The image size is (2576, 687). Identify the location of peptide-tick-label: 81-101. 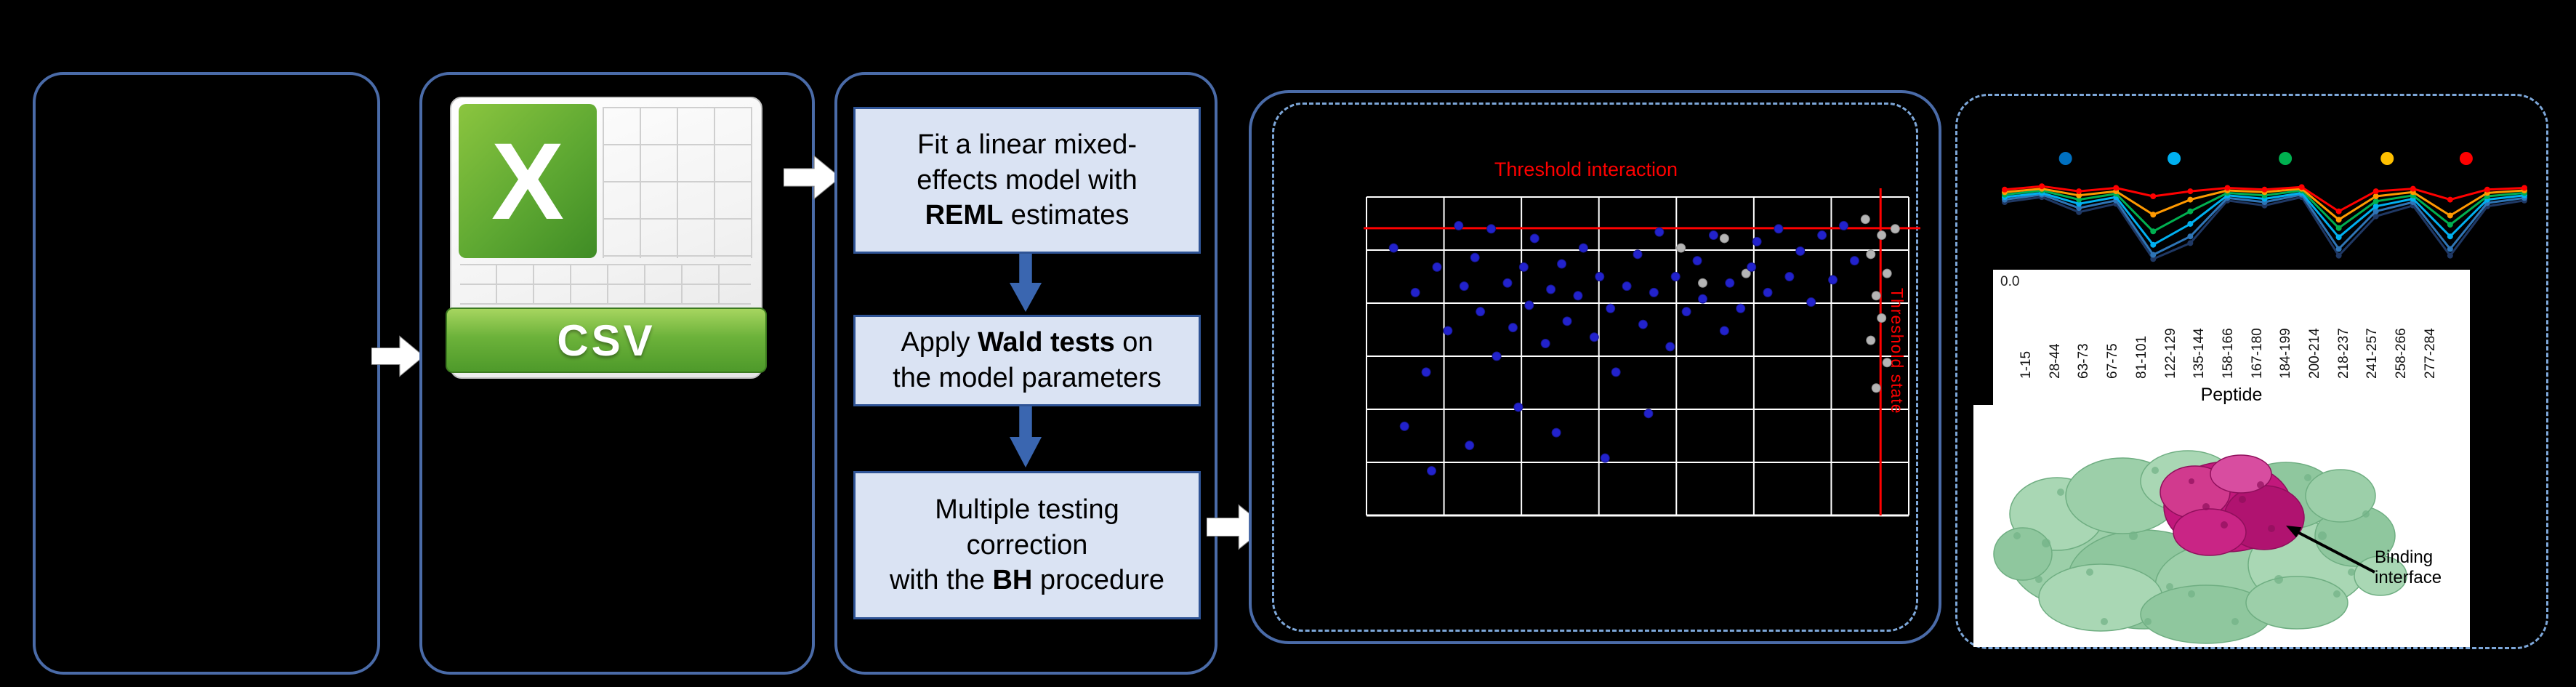
(2141, 357).